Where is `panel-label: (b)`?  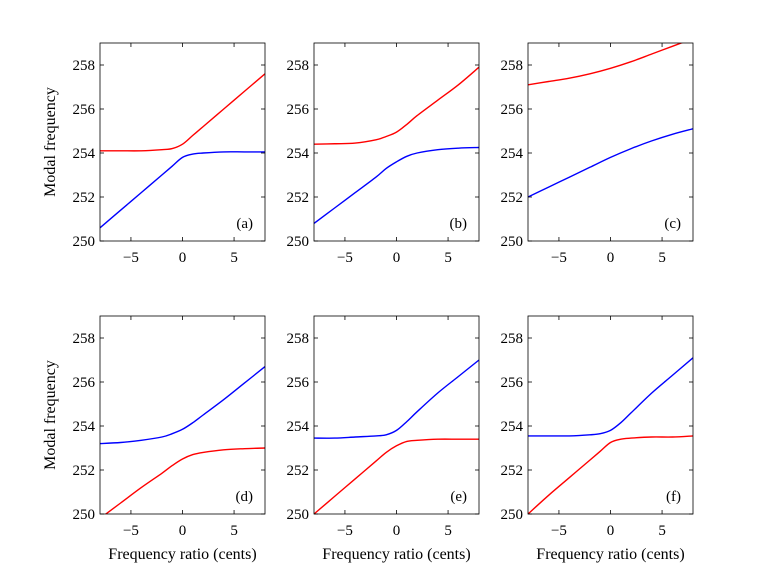
panel-label: (b) is located at coordinates (459, 224).